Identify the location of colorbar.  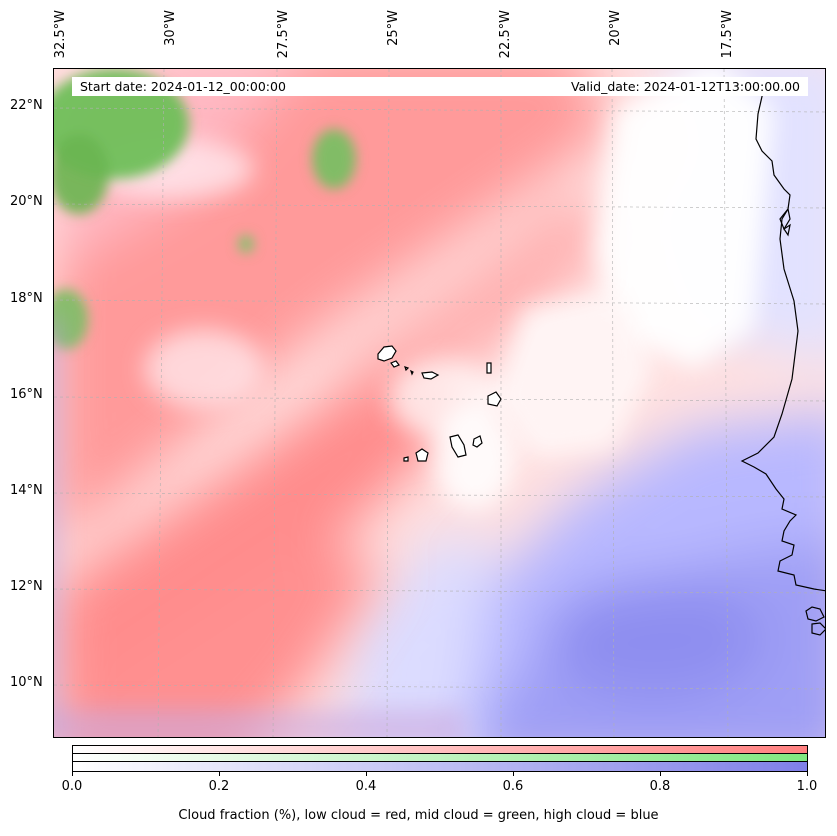
(440, 758).